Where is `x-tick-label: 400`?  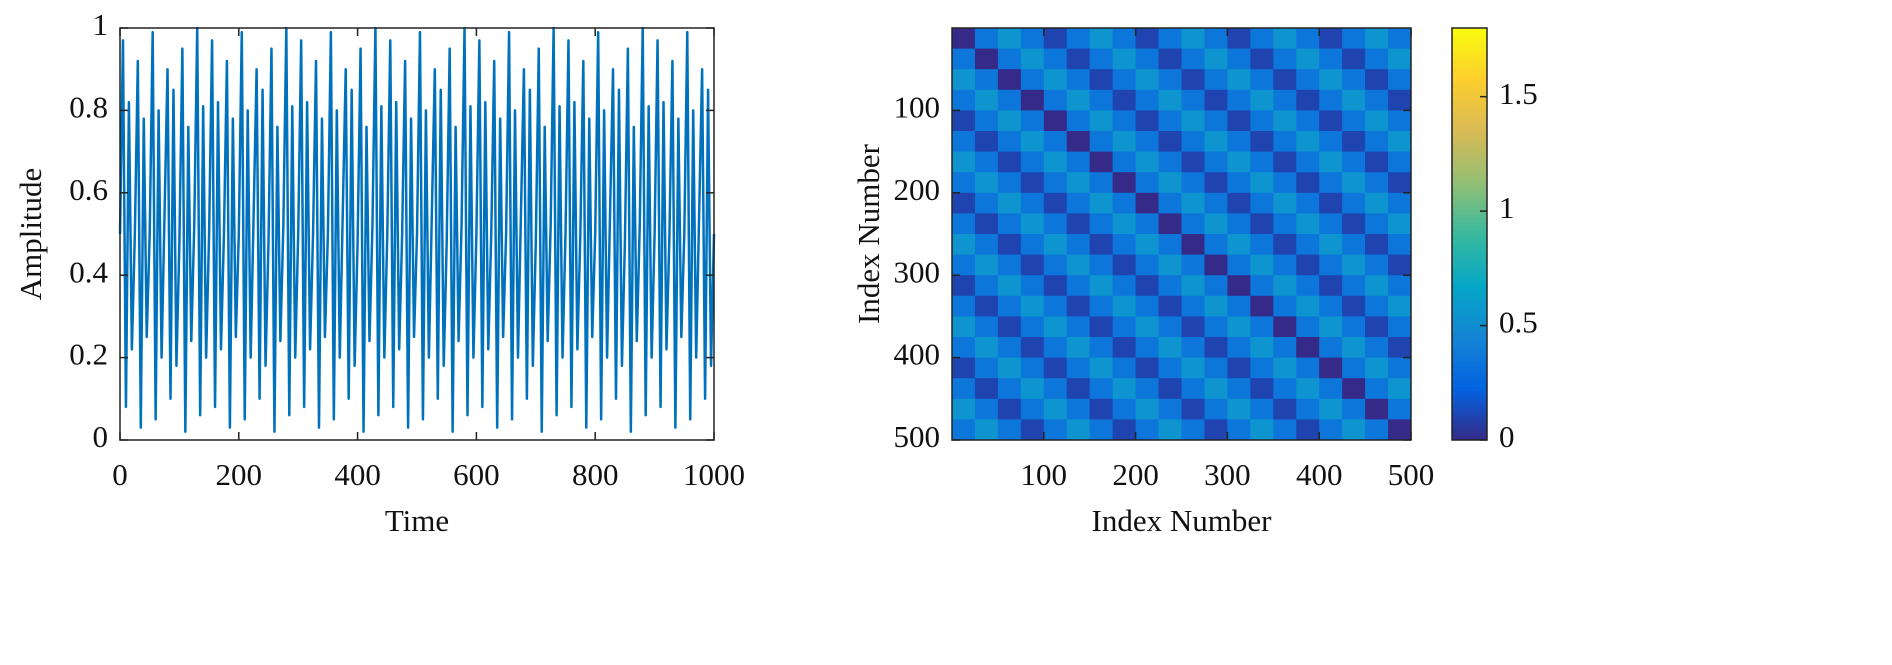 x-tick-label: 400 is located at coordinates (357, 474).